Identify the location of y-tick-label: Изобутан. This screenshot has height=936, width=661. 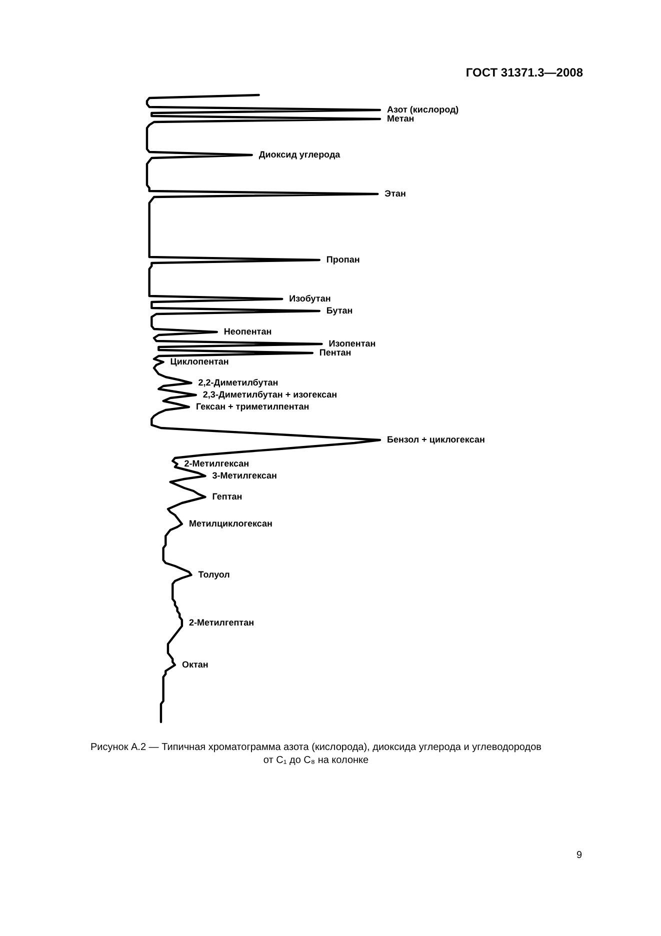
(310, 298).